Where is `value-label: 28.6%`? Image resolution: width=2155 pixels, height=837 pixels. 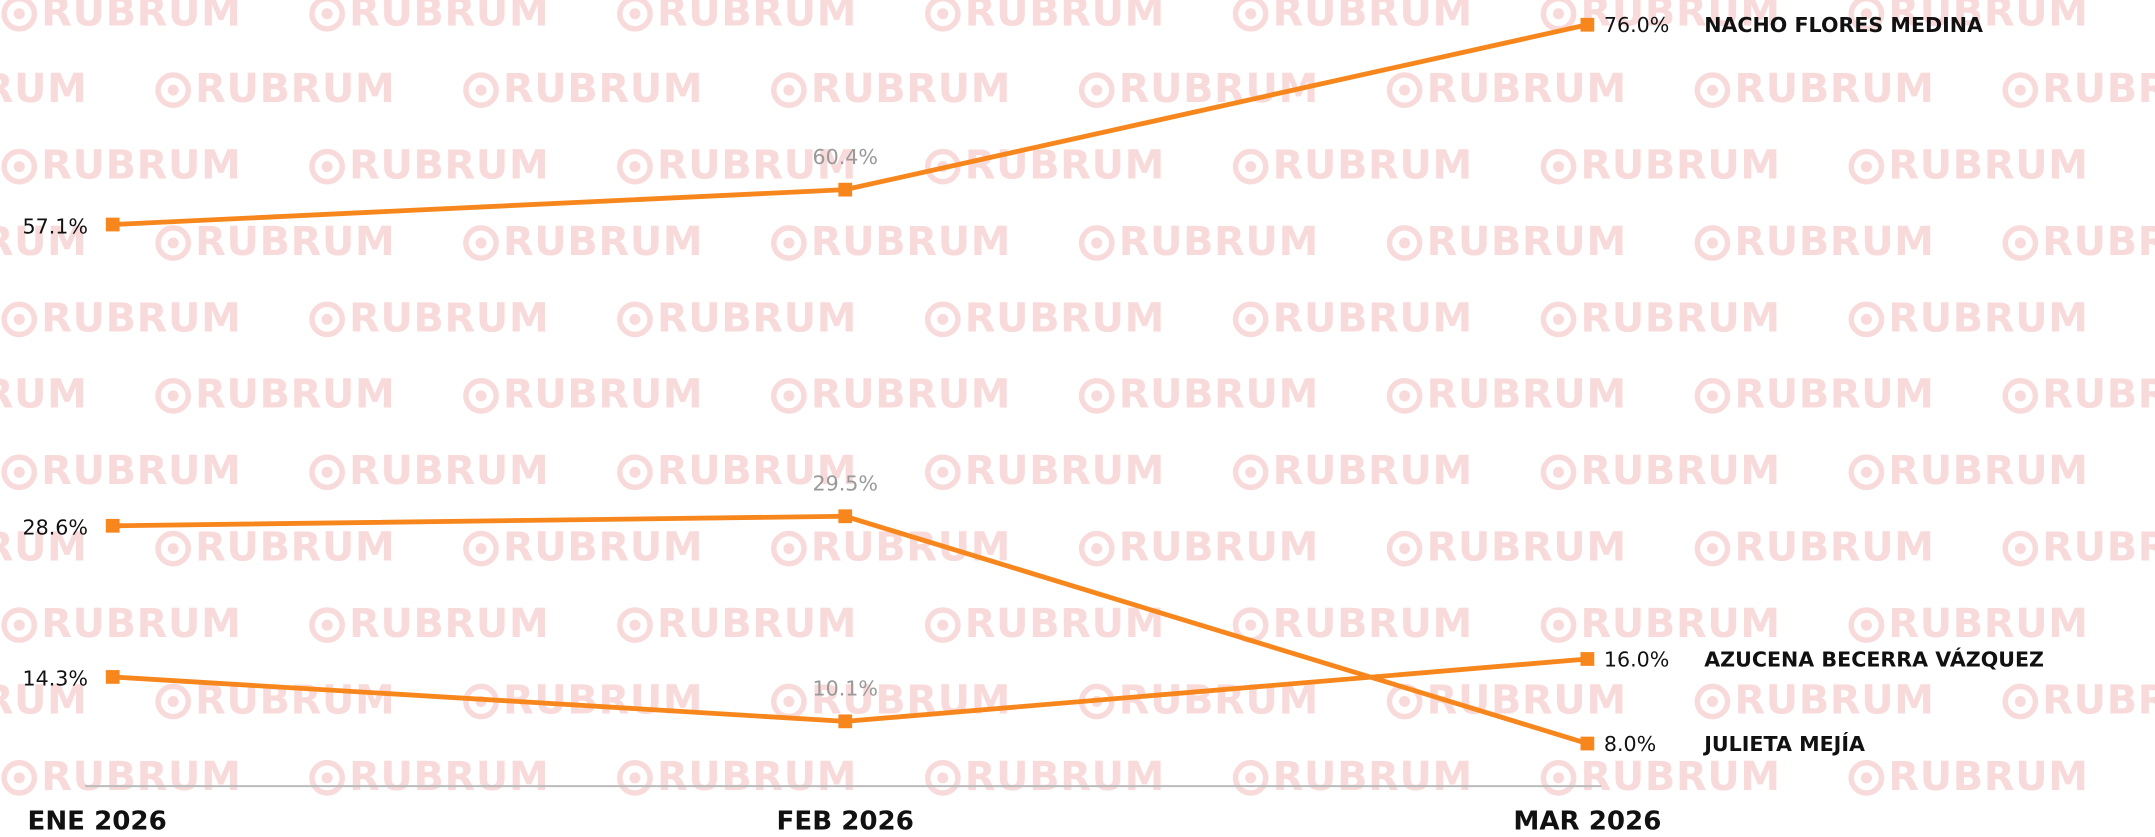
value-label: 28.6% is located at coordinates (54, 528).